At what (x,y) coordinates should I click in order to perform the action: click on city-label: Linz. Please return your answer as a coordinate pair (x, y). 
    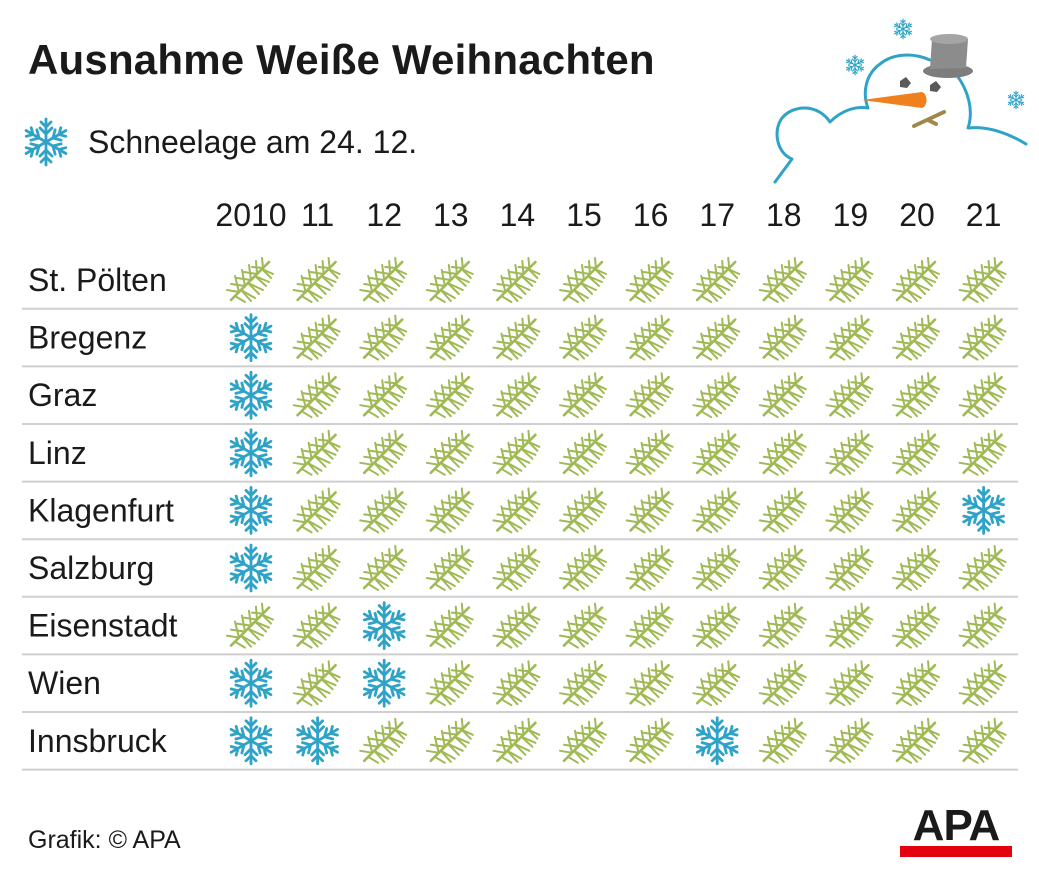
    Looking at the image, I should click on (57, 453).